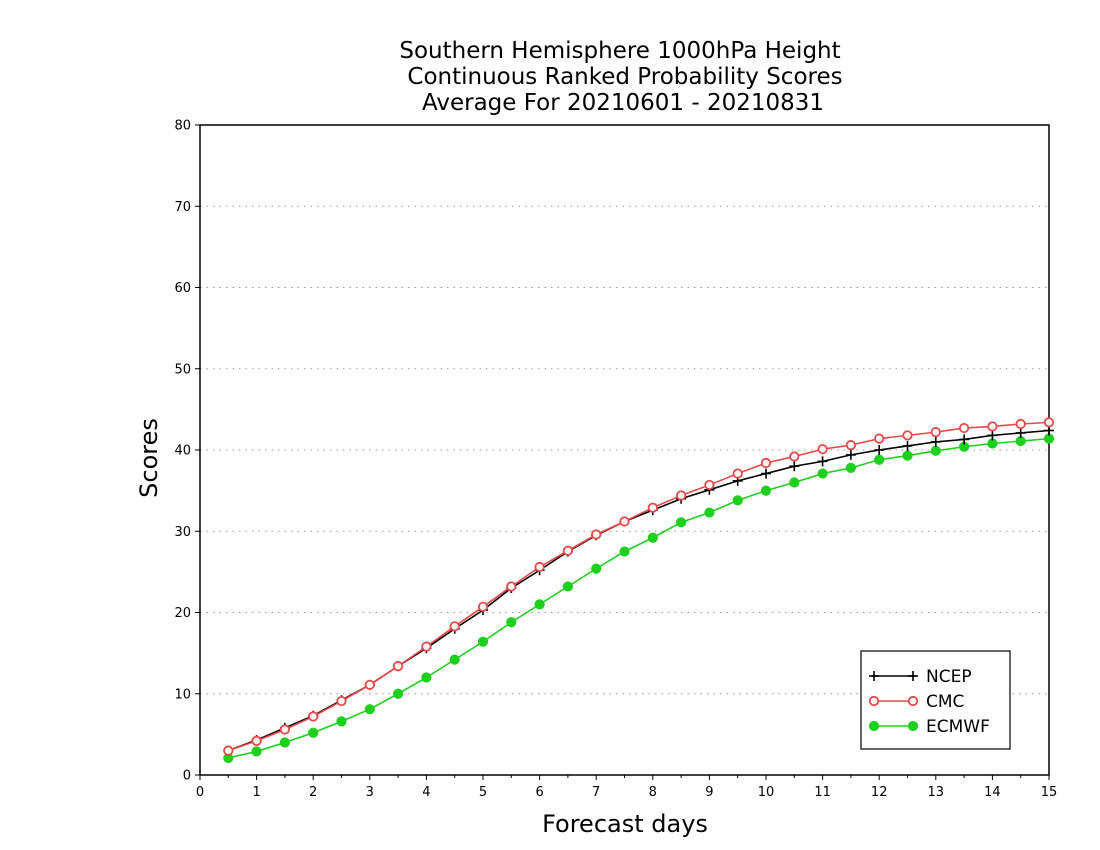 The width and height of the screenshot is (1100, 850). What do you see at coordinates (313, 792) in the screenshot?
I see `x-tick-label: 2` at bounding box center [313, 792].